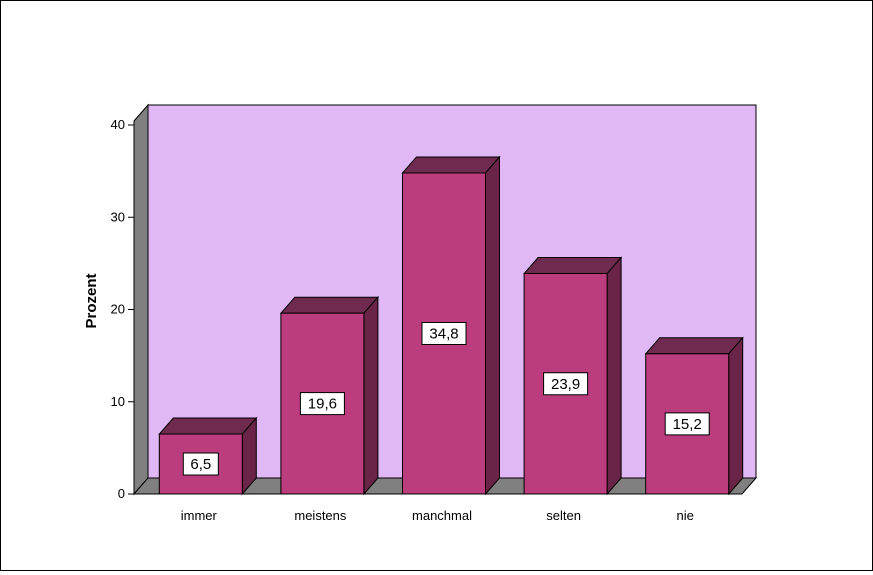 The image size is (873, 575). I want to click on side-wall, so click(141, 299).